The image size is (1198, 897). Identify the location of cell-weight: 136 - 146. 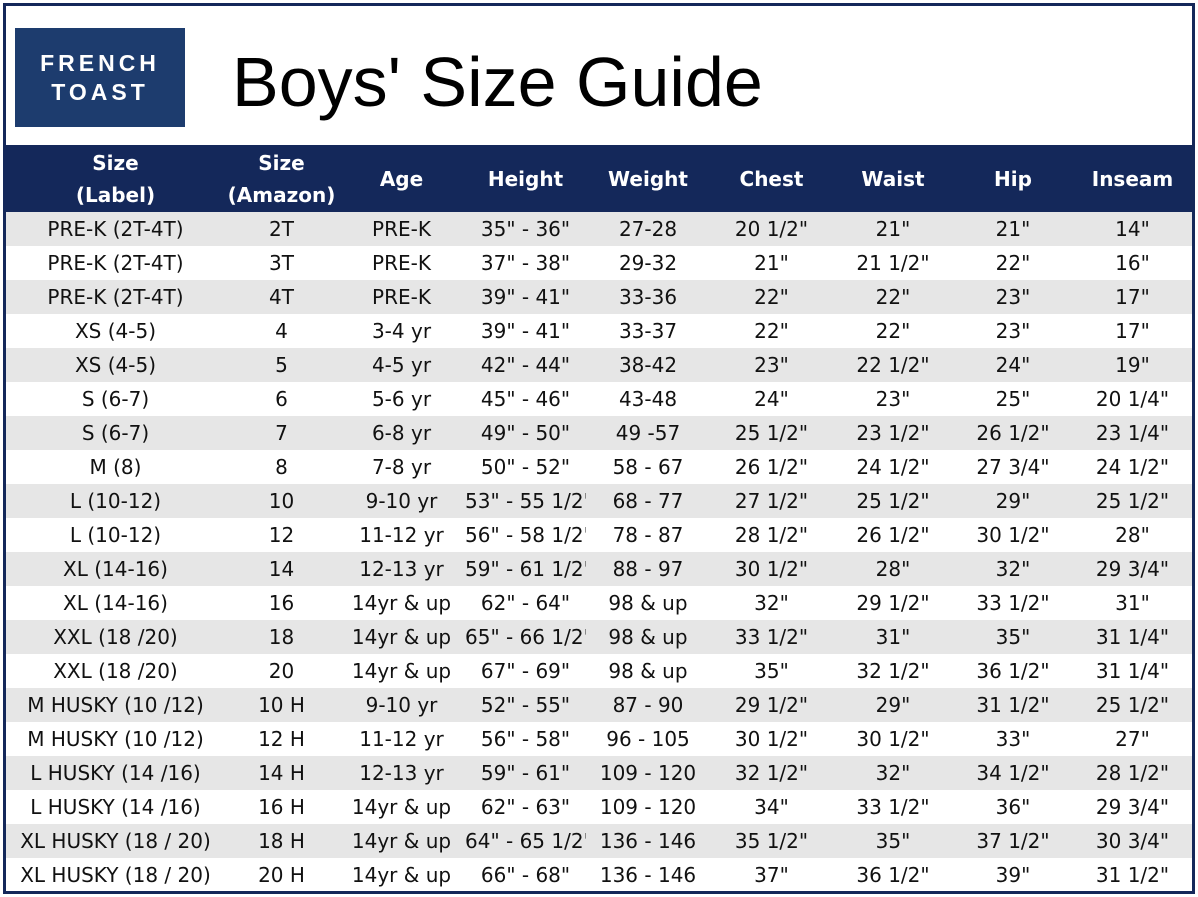
(648, 841).